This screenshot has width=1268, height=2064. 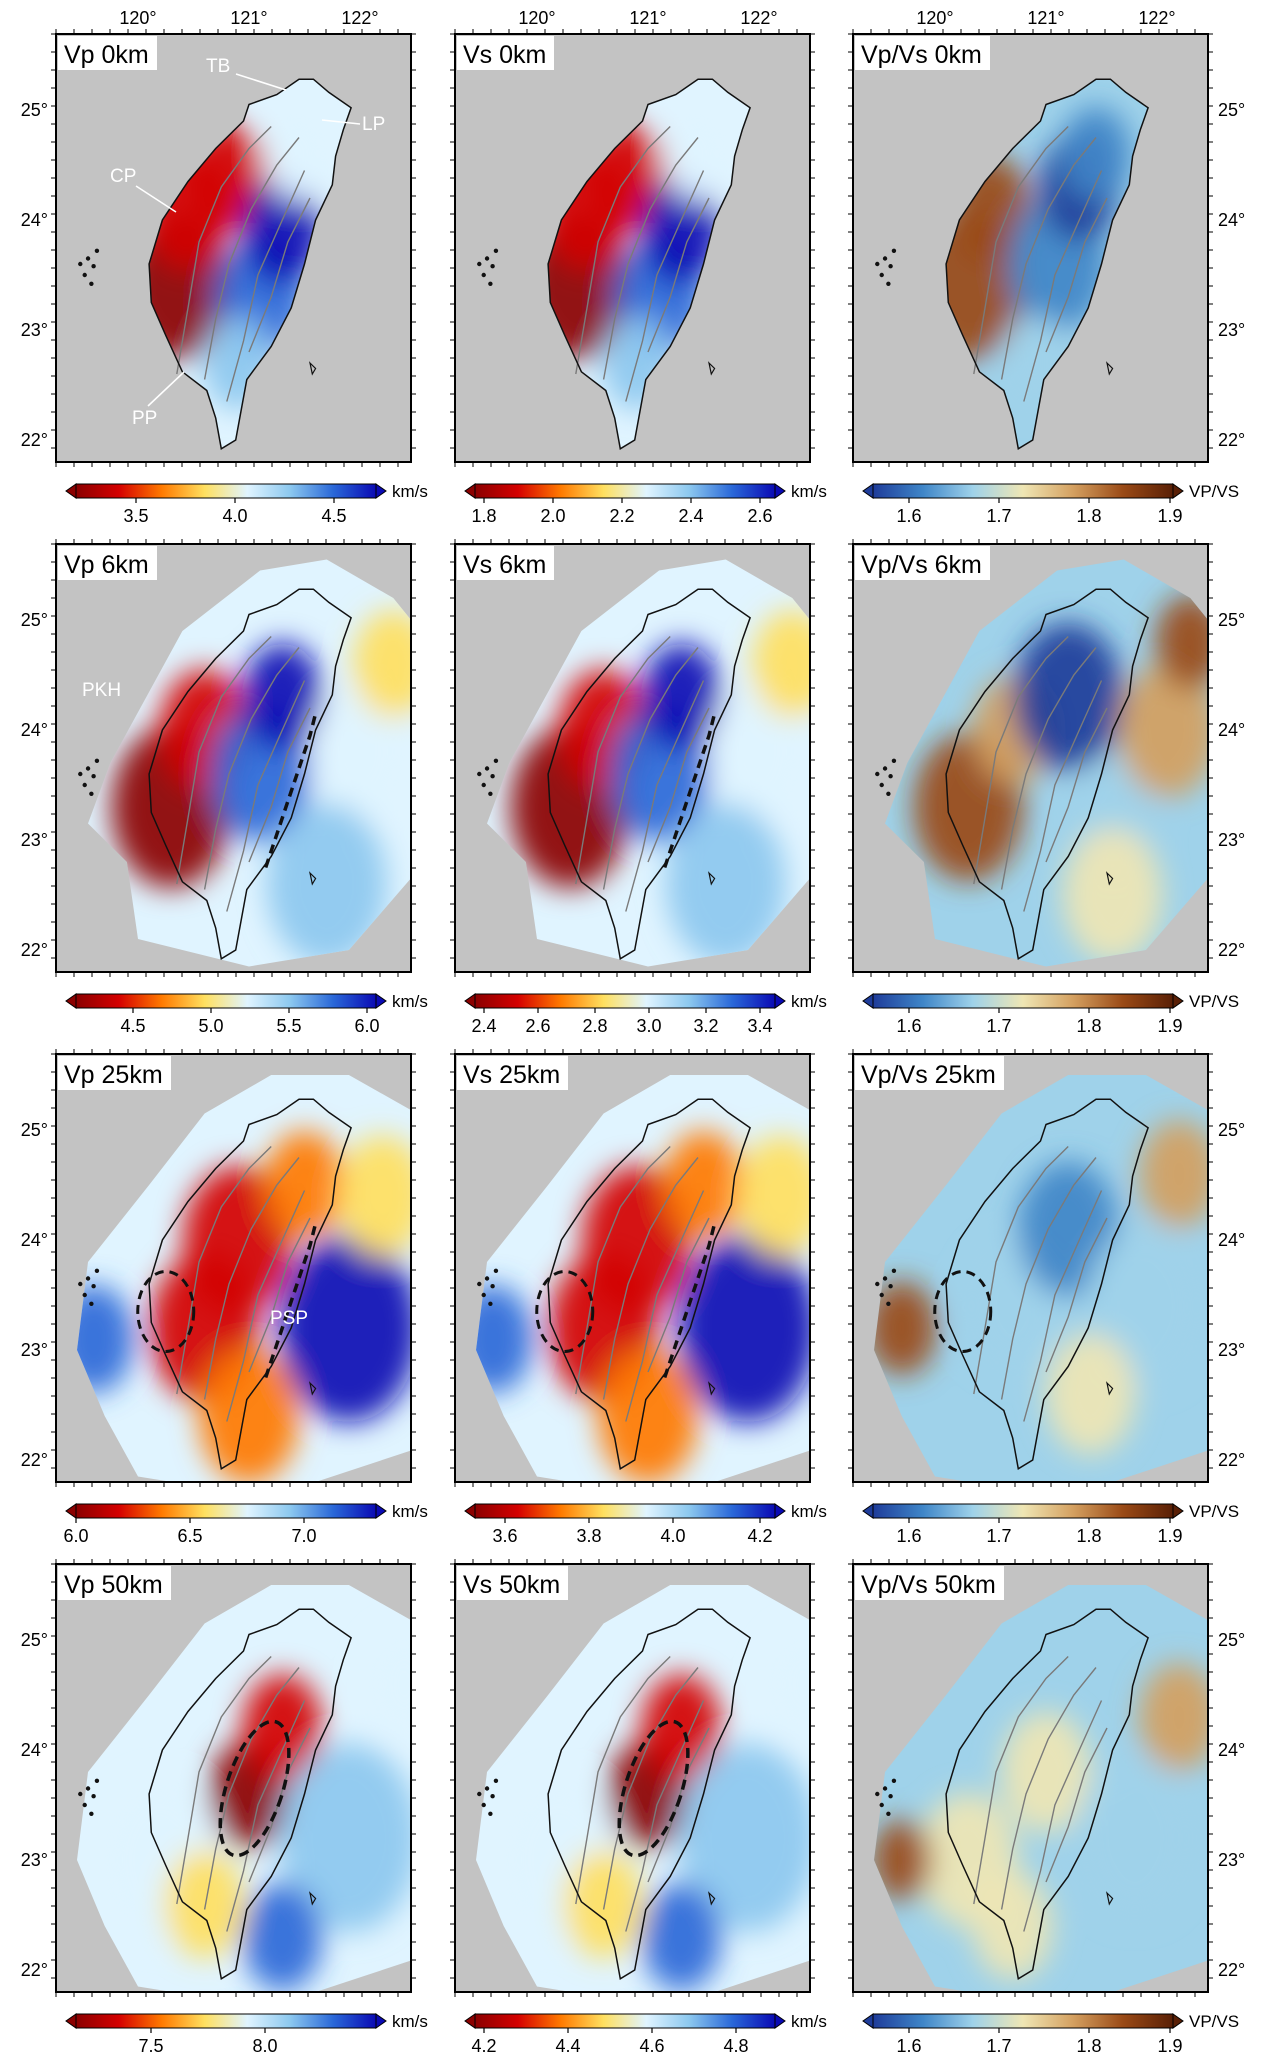 What do you see at coordinates (483, 2046) in the screenshot?
I see `colorbar-tick-label: 4.2` at bounding box center [483, 2046].